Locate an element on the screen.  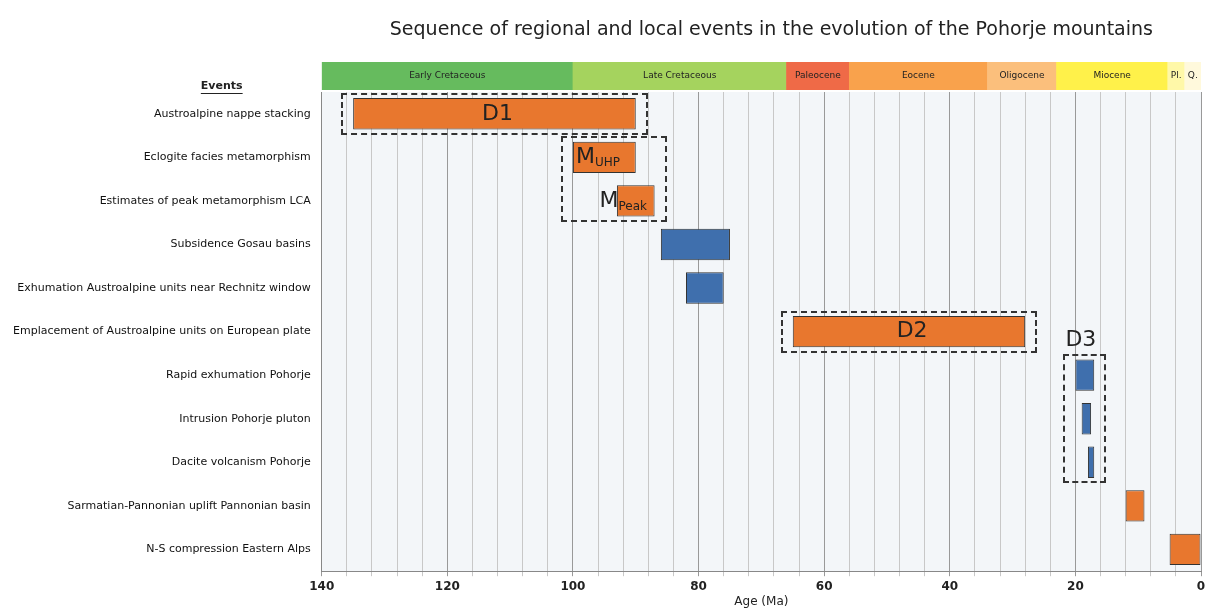
y-tick-label: N-S compression Eastern Alps is located at coordinates (228, 549).